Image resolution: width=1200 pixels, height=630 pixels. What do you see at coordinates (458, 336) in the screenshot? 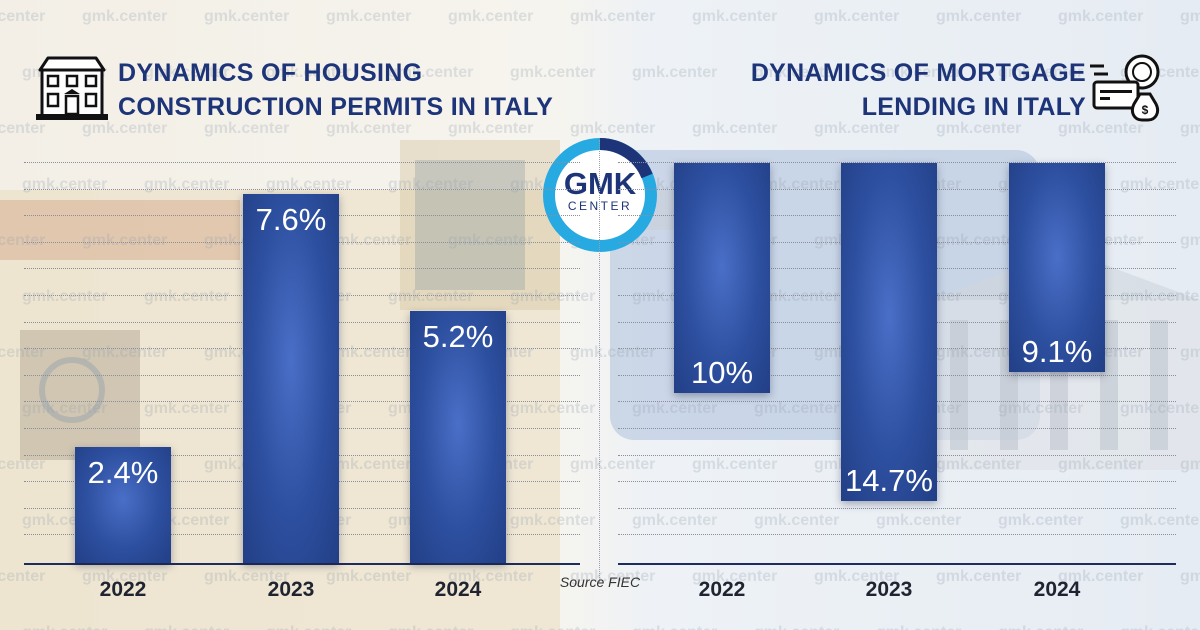
I see `bar-value-label: 5.2%` at bounding box center [458, 336].